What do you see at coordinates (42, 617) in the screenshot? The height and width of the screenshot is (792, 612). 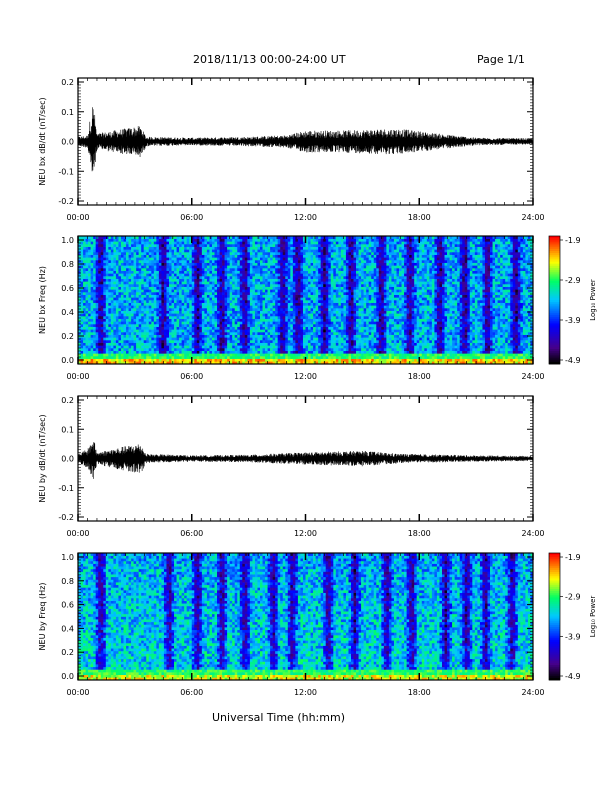 I see `y-axis-title: NEU by Freq (Hz)` at bounding box center [42, 617].